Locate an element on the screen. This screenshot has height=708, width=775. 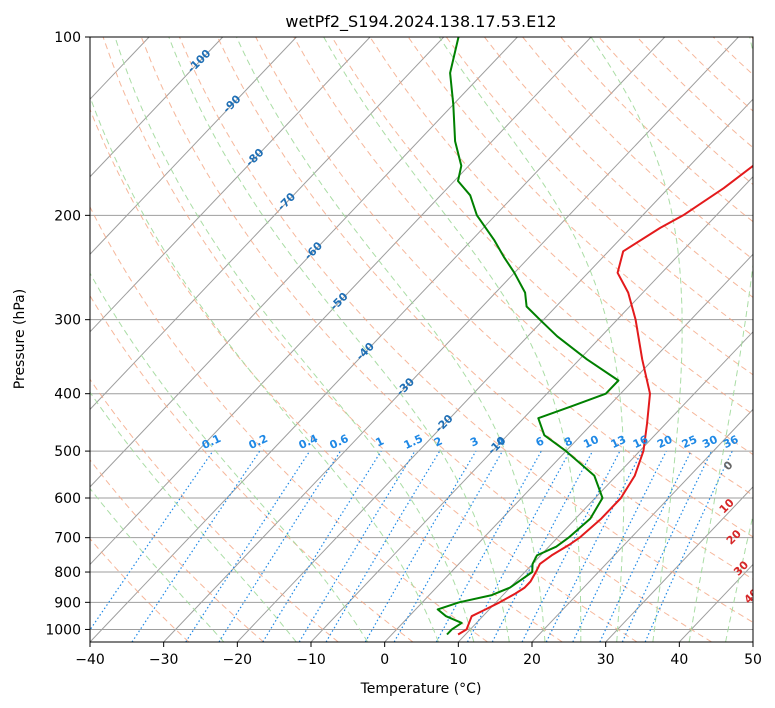
mixing-ratio-label: 30 is located at coordinates (710, 442).